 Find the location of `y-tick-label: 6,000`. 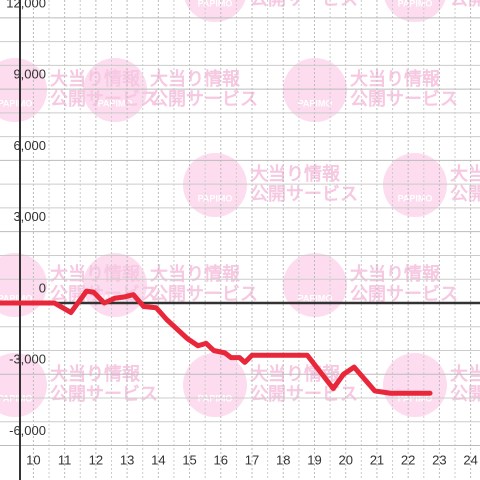

y-tick-label: 6,000 is located at coordinates (29, 145).